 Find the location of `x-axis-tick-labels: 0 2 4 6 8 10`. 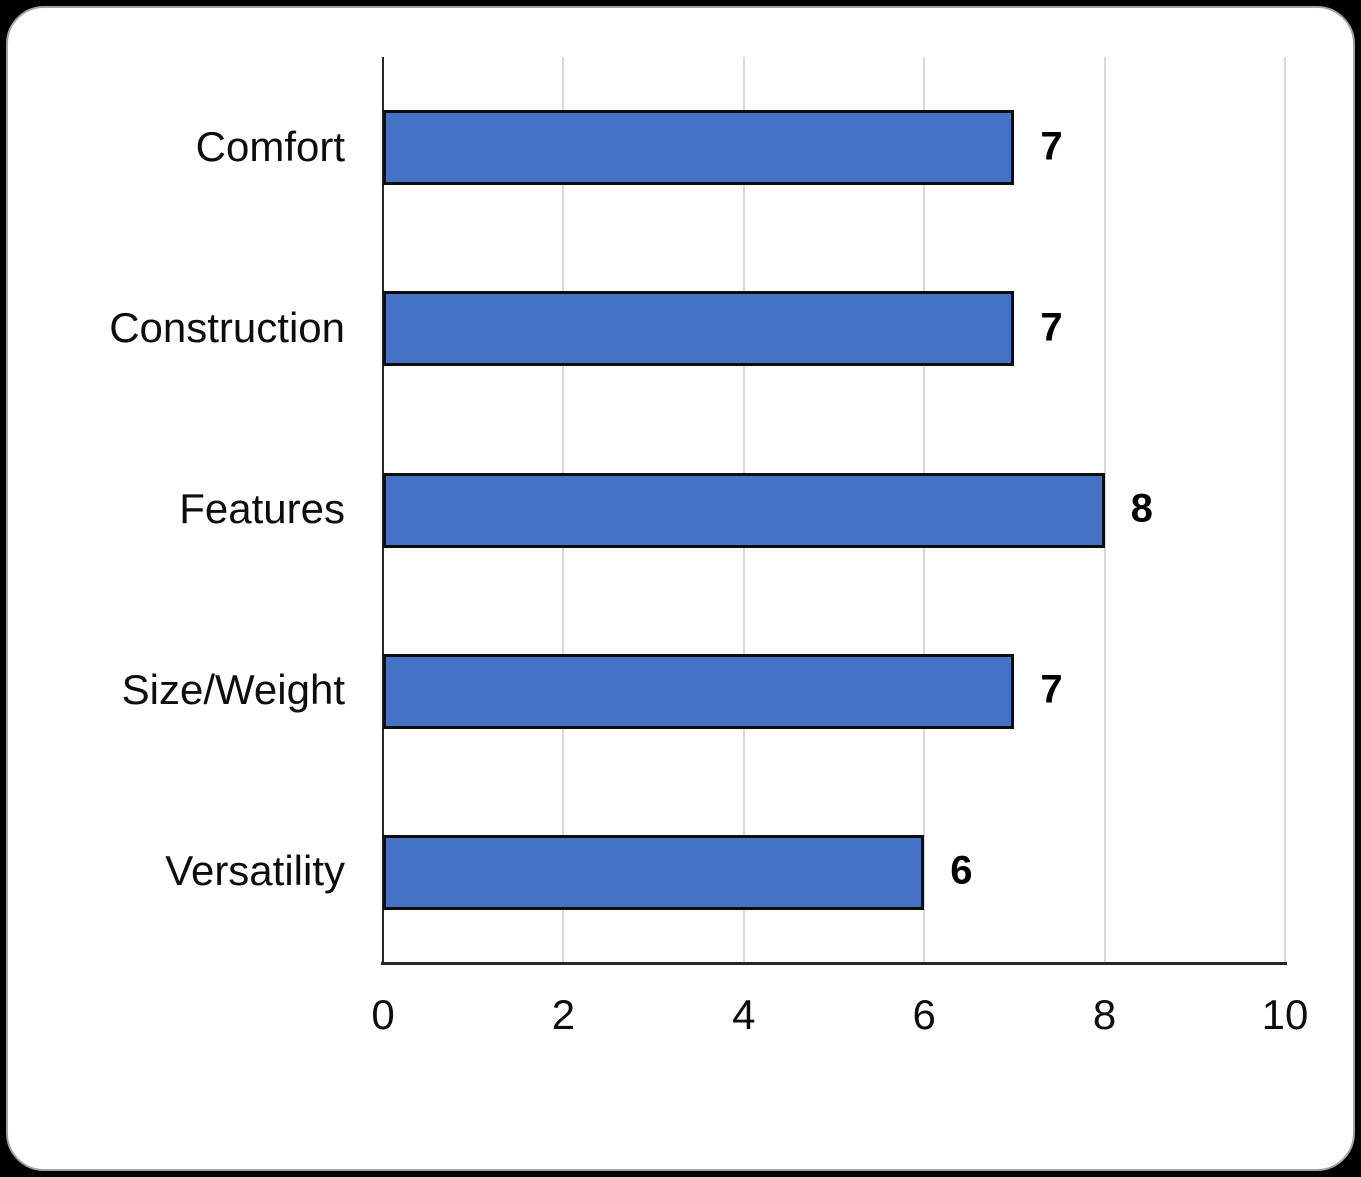

x-axis-tick-labels: 0 2 4 6 8 10 is located at coordinates (839, 1021).